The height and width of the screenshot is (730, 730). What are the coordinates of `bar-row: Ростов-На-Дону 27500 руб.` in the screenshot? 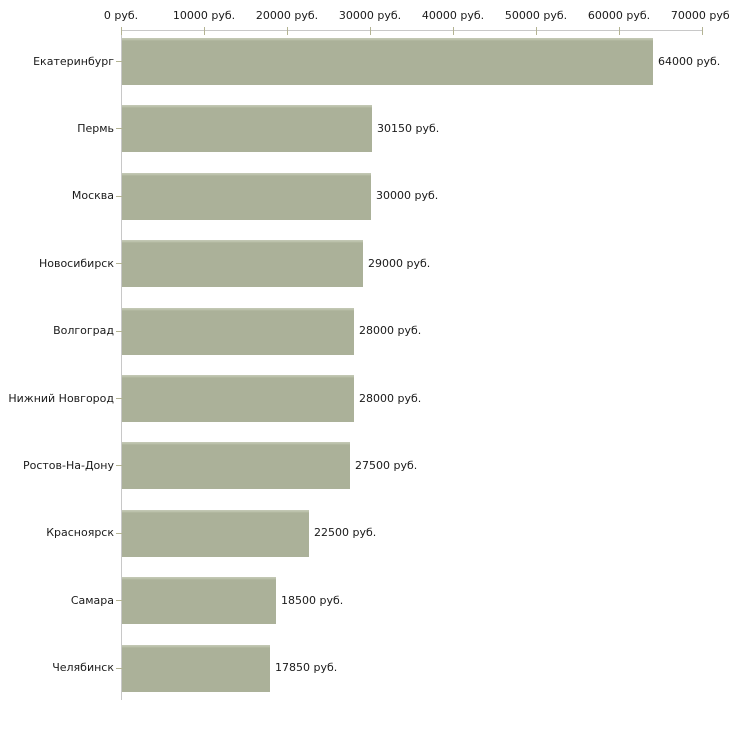 It's located at (365, 467).